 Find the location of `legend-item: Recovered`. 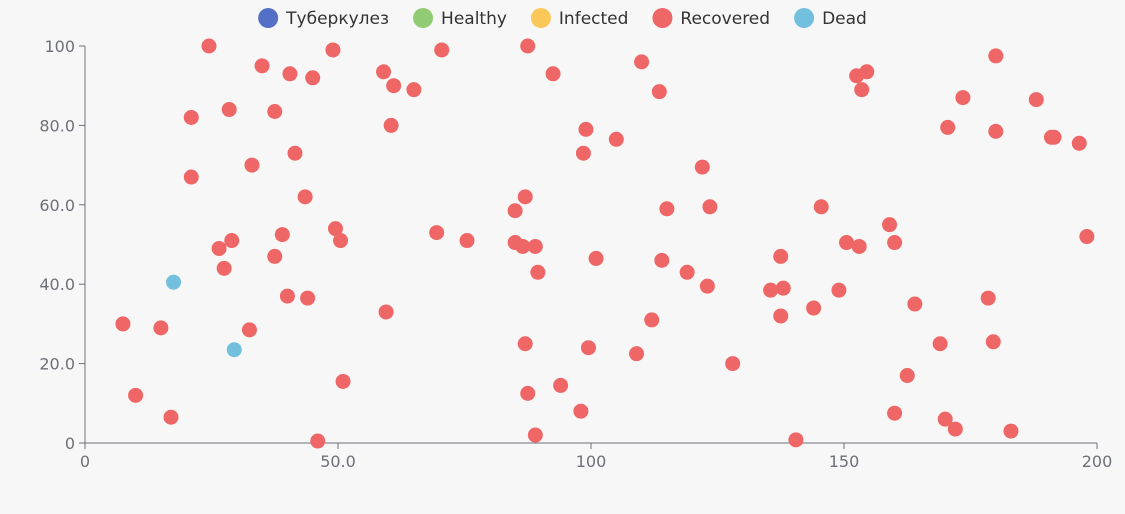

legend-item: Recovered is located at coordinates (711, 18).